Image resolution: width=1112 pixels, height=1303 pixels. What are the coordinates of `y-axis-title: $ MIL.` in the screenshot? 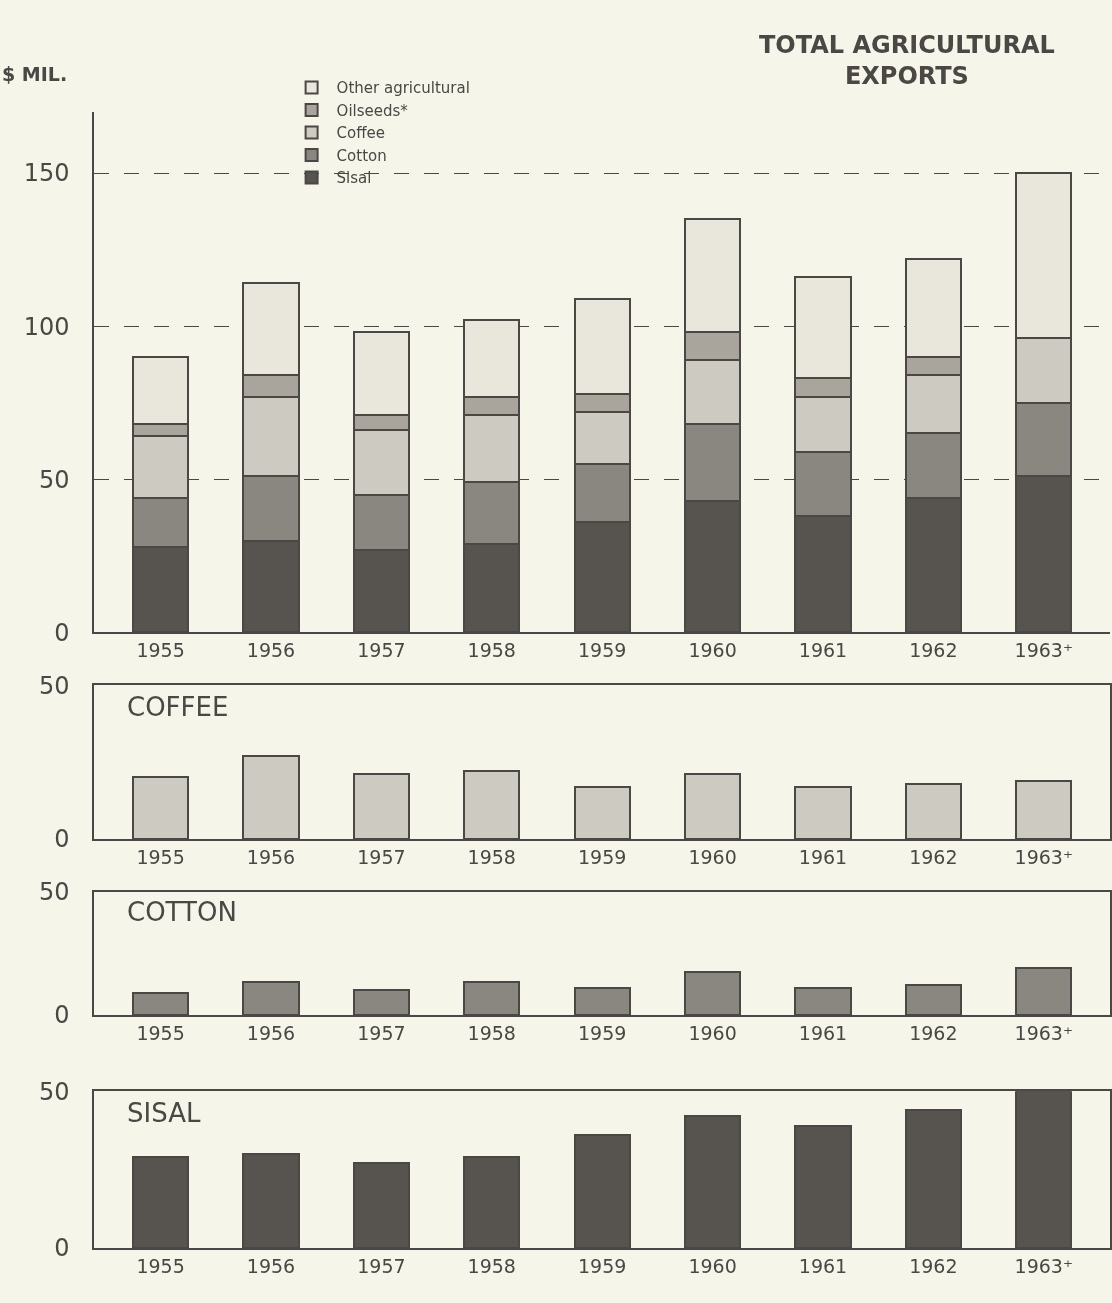 It's located at (35, 74).